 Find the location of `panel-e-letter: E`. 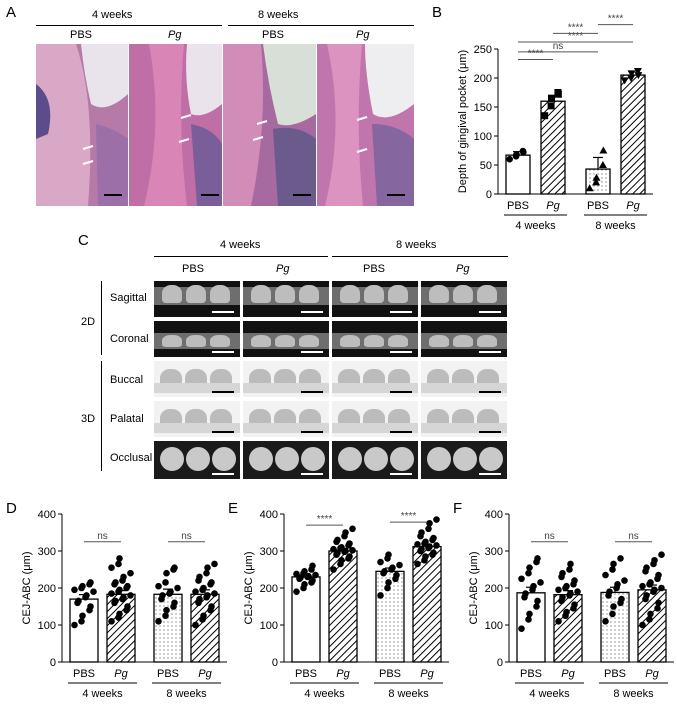

panel-e-letter: E is located at coordinates (233, 508).